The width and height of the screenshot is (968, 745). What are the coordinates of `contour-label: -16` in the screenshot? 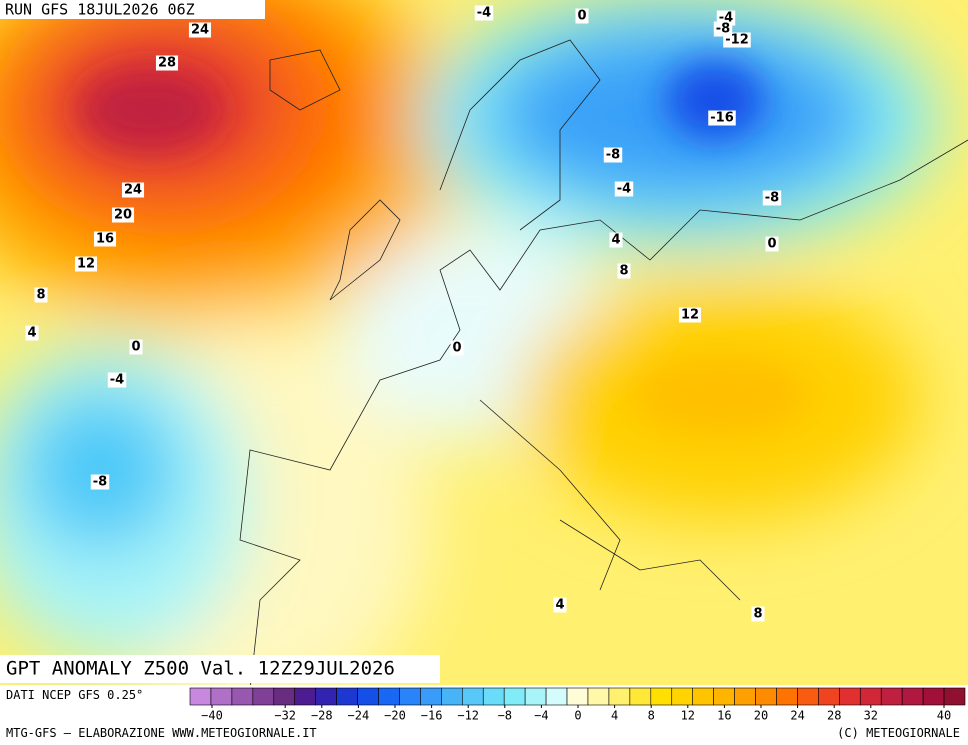 It's located at (722, 118).